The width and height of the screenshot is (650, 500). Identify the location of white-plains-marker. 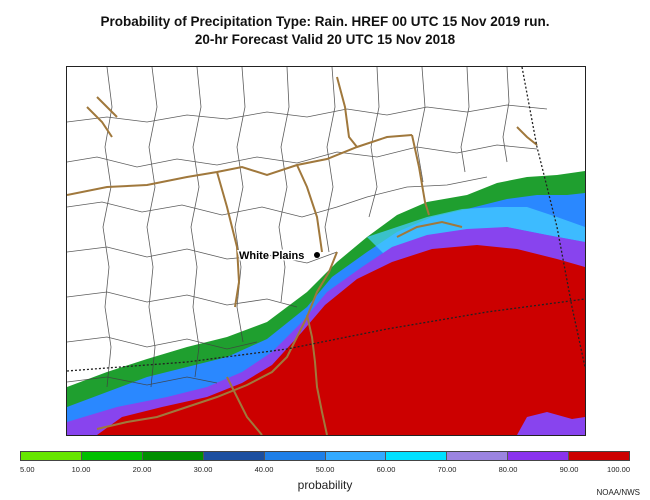
(317, 255).